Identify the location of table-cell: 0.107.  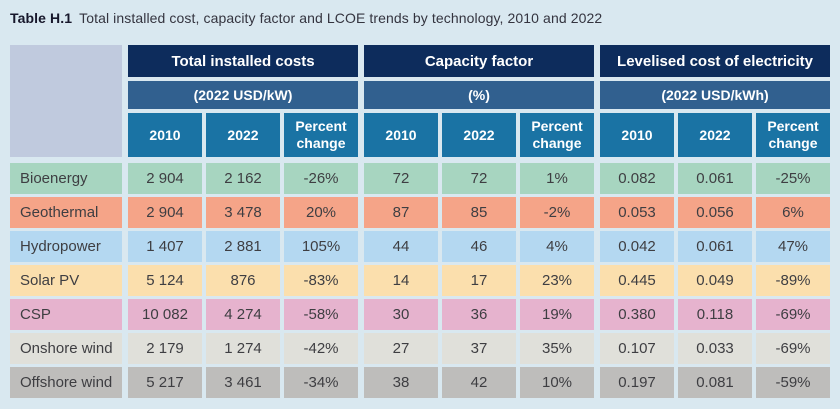
(637, 348).